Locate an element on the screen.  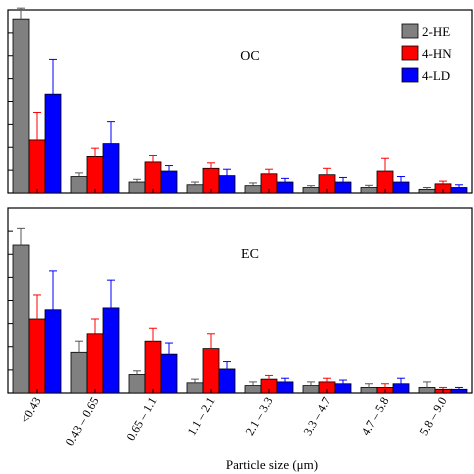
x-tick-label: 0.65 – 1.1 is located at coordinates (141, 419).